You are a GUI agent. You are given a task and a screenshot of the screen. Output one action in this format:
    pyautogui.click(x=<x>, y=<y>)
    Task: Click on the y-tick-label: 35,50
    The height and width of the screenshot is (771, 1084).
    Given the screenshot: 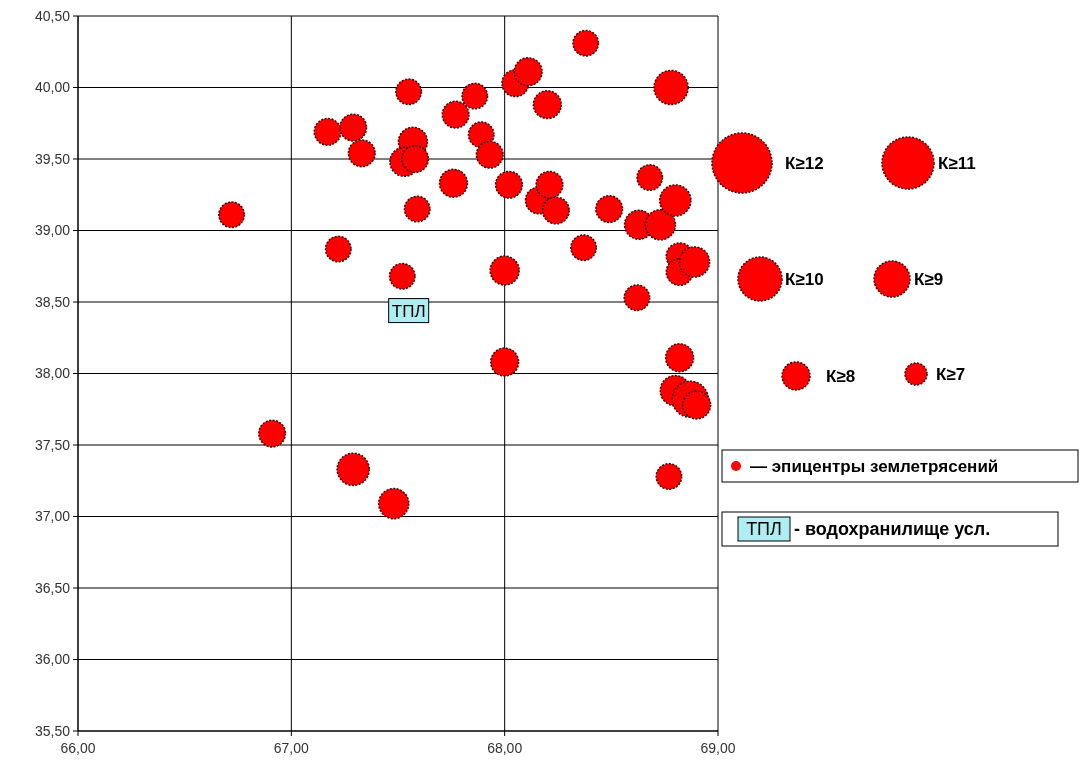 What is the action you would take?
    pyautogui.click(x=52, y=730)
    